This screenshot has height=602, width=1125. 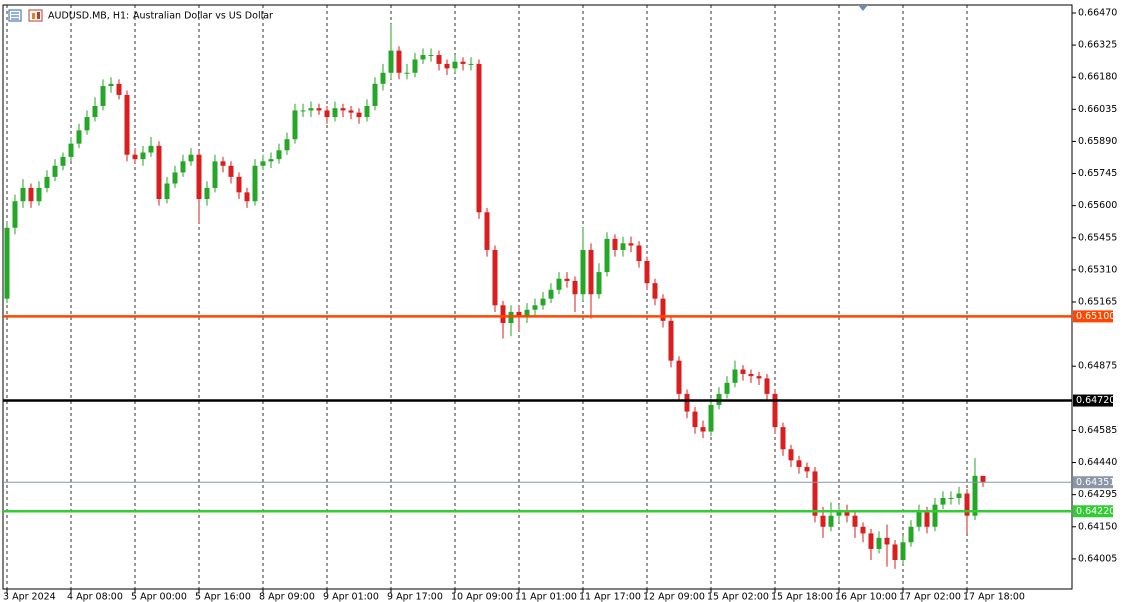 What do you see at coordinates (1097, 141) in the screenshot?
I see `y-tick-label: 0.65890` at bounding box center [1097, 141].